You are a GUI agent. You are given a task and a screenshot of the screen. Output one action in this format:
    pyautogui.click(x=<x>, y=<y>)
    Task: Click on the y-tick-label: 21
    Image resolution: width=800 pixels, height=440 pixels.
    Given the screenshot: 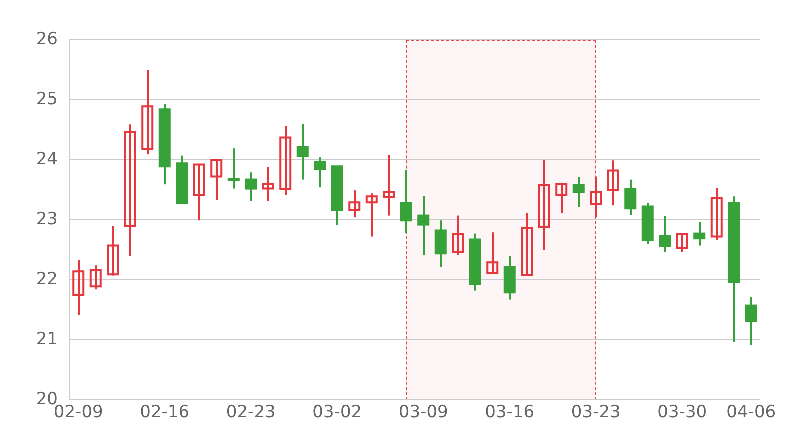 What is the action you would take?
    pyautogui.click(x=47, y=339)
    